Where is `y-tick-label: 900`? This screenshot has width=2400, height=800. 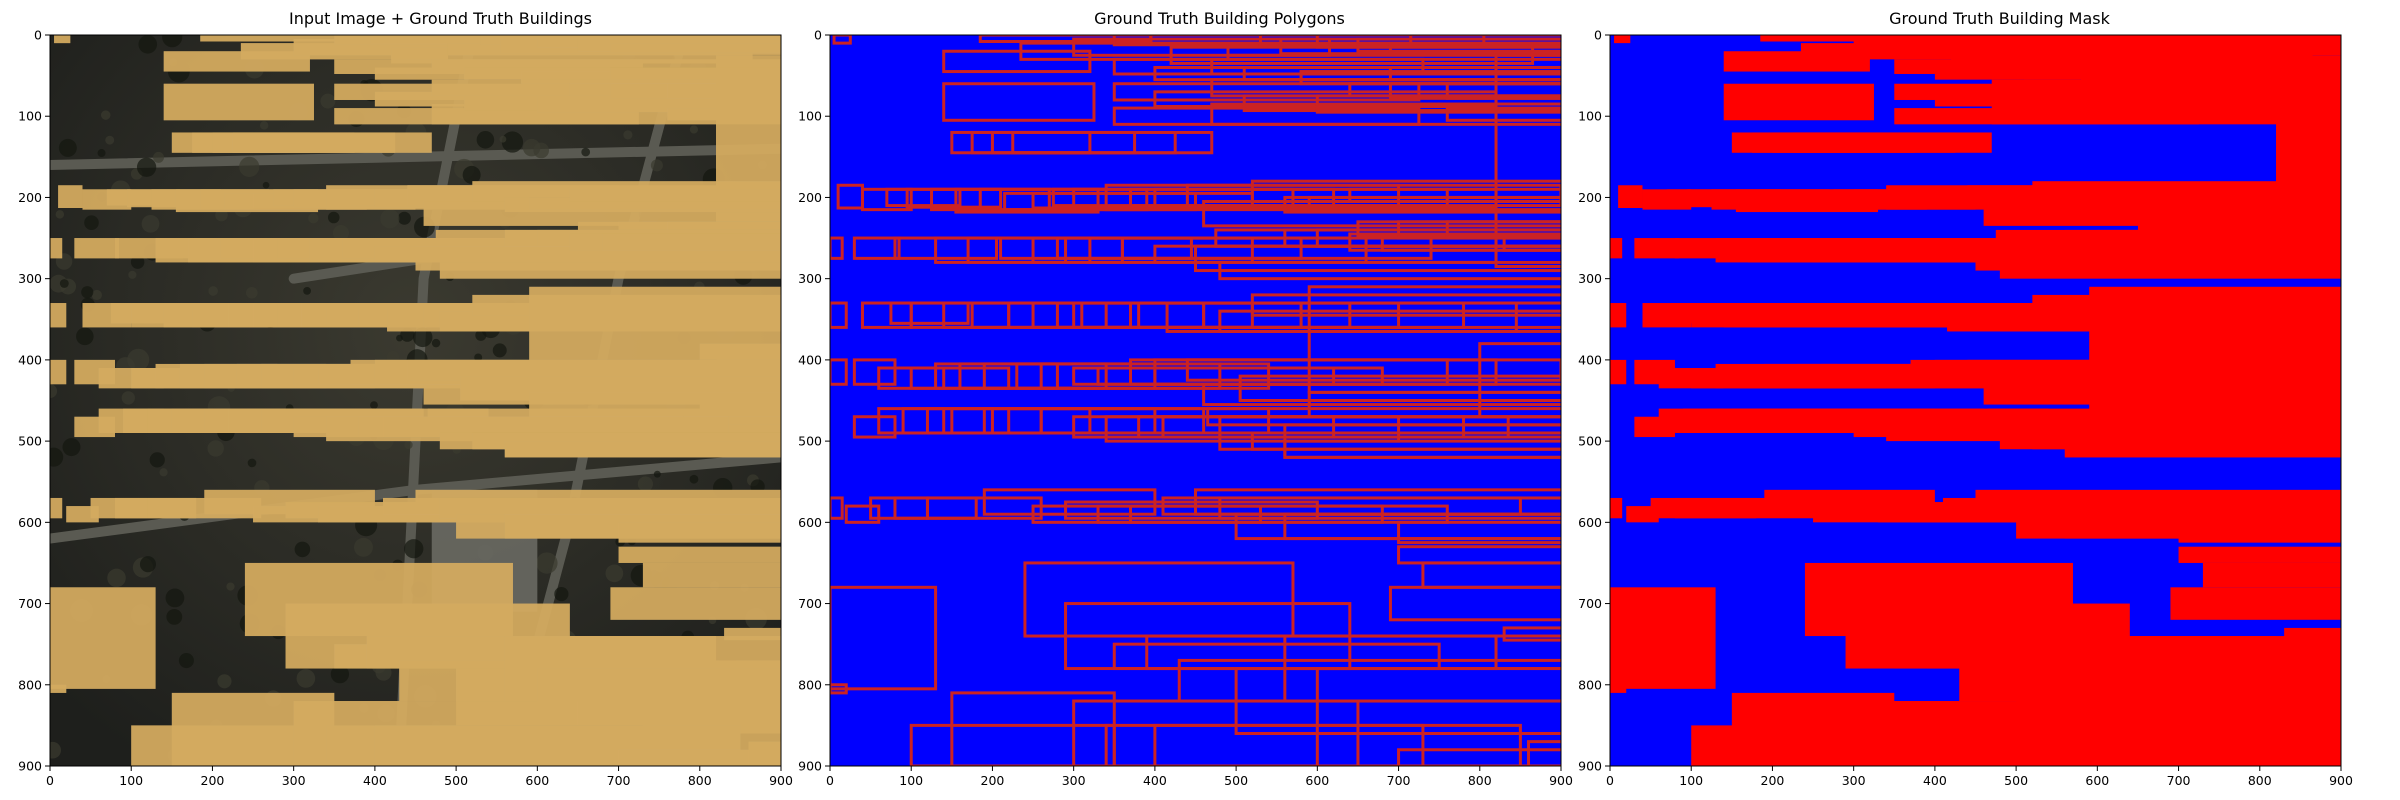 y-tick-label: 900 is located at coordinates (1590, 766).